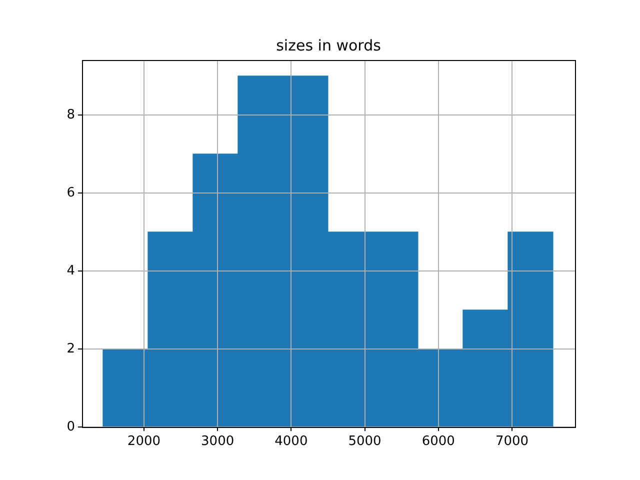 This screenshot has width=640, height=480. I want to click on x-tick-label: 4000, so click(291, 442).